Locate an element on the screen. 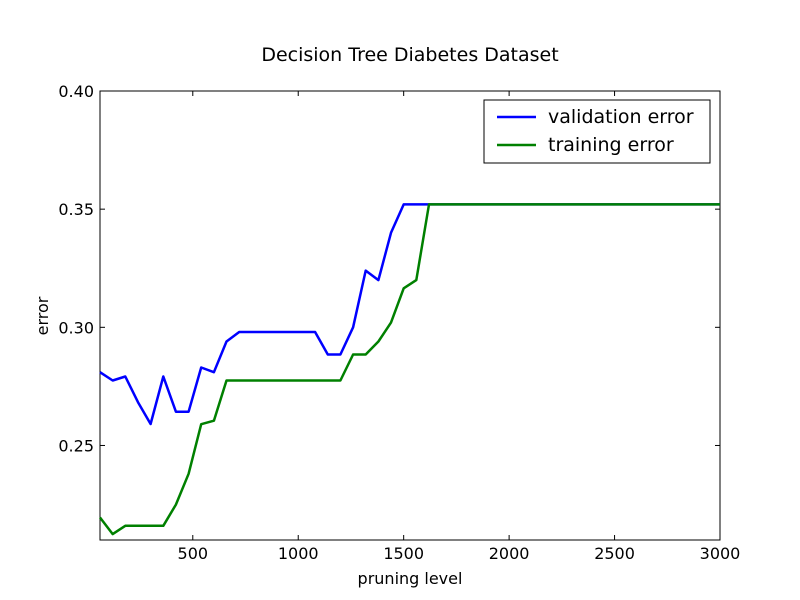 The width and height of the screenshot is (800, 600). y-tick-label: 0.30 is located at coordinates (76, 327).